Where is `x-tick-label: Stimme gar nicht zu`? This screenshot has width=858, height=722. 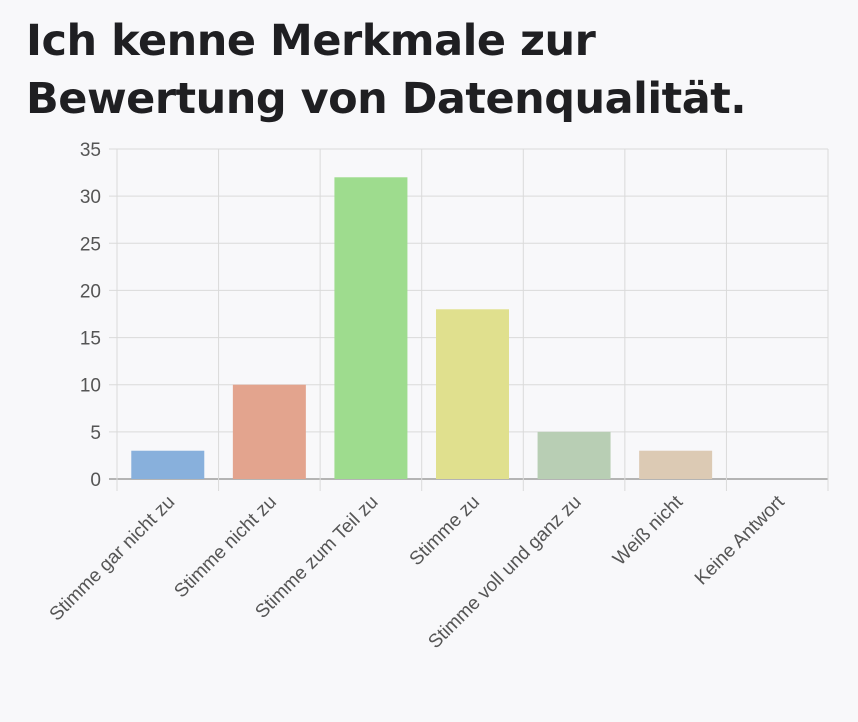 x-tick-label: Stimme gar nicht zu is located at coordinates (113, 559).